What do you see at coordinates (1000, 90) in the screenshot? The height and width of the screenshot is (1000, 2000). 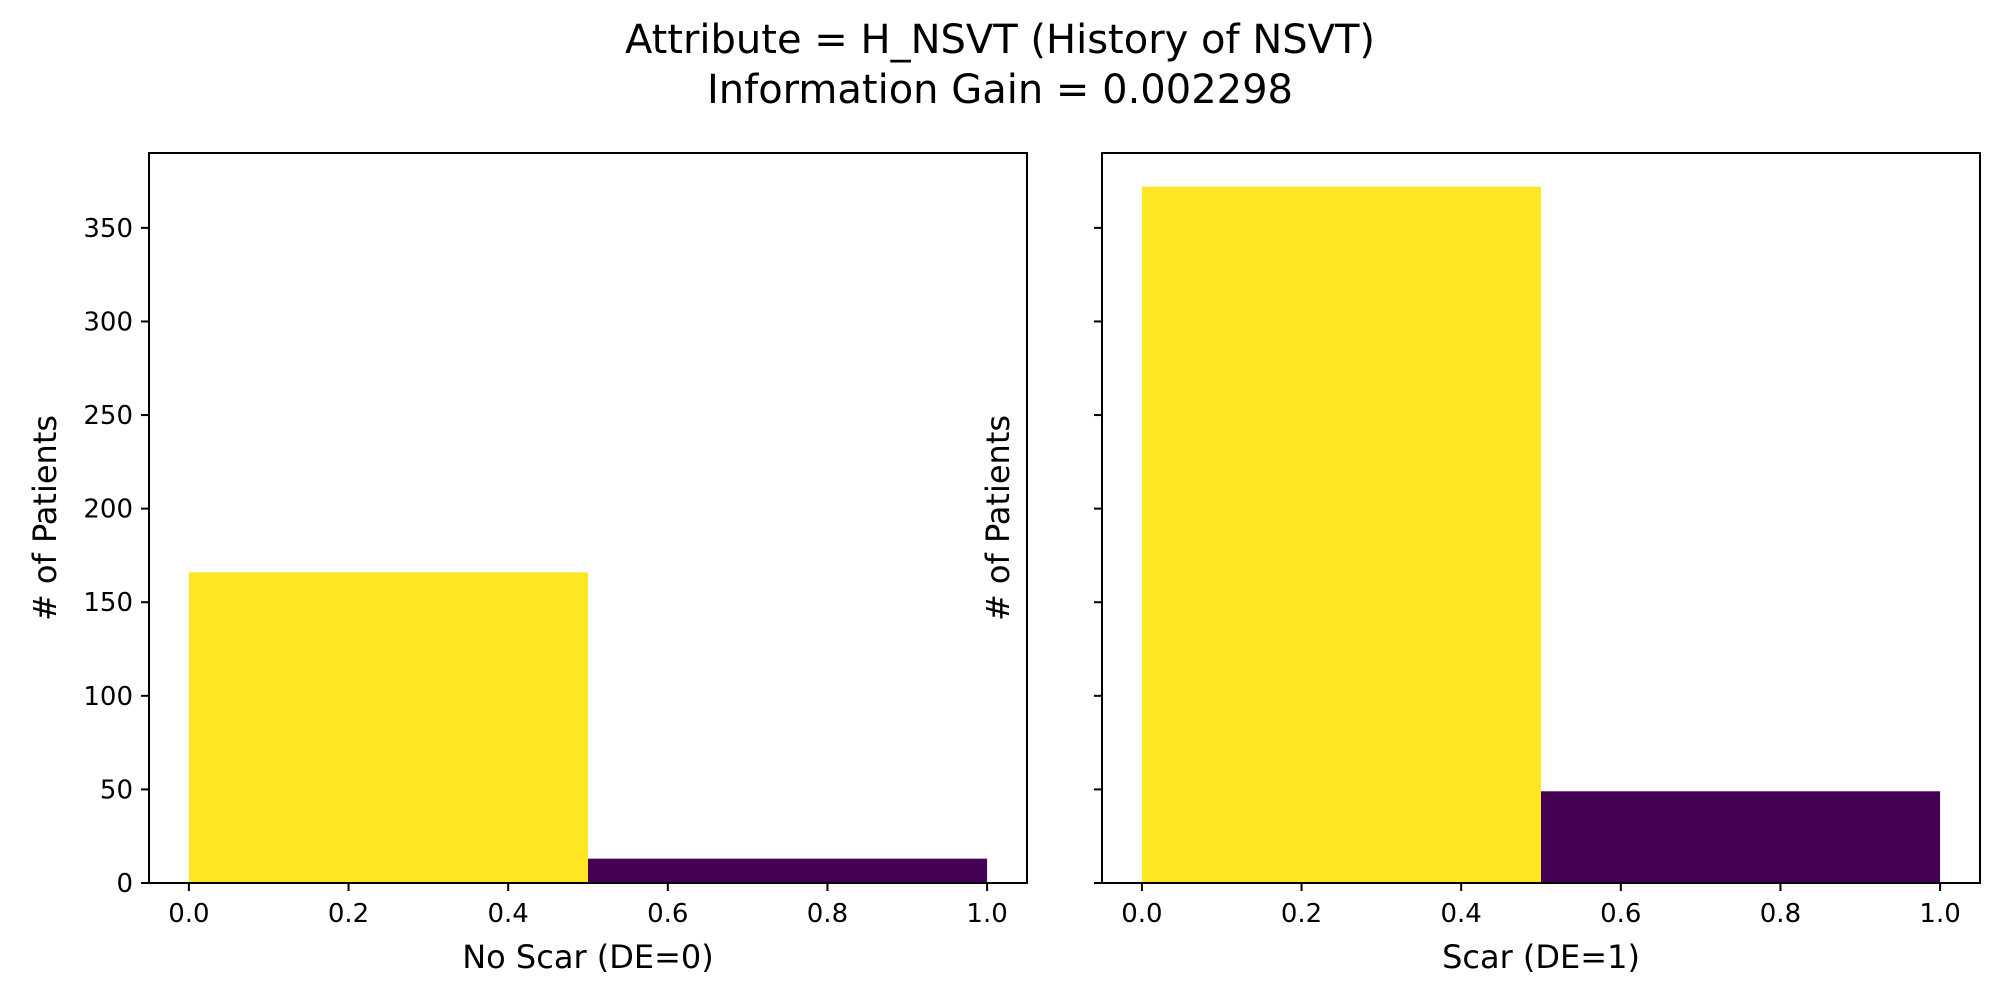 I see `figure-subtitle: Information Gain = 0.002298` at bounding box center [1000, 90].